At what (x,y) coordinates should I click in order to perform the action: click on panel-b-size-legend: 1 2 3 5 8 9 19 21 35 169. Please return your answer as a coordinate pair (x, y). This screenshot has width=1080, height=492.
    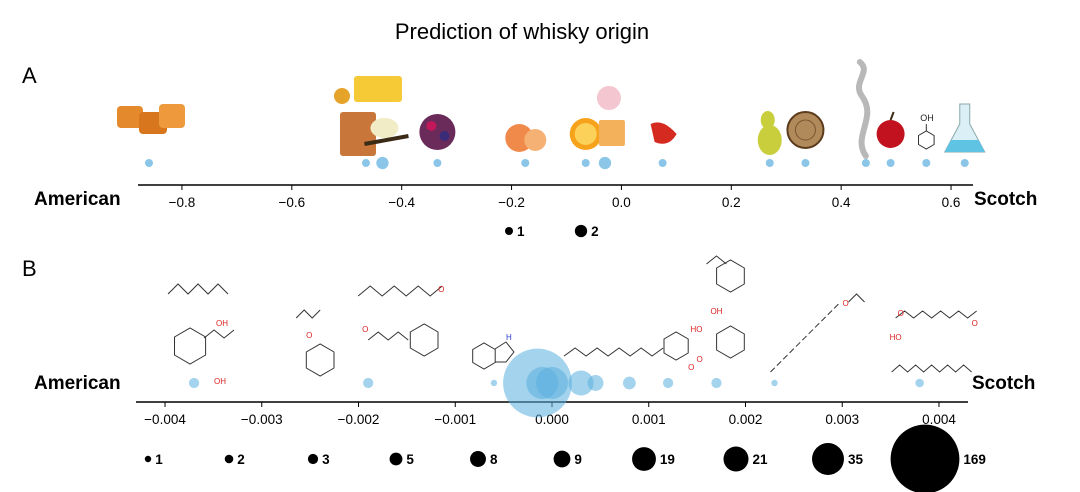
    Looking at the image, I should click on (565, 458).